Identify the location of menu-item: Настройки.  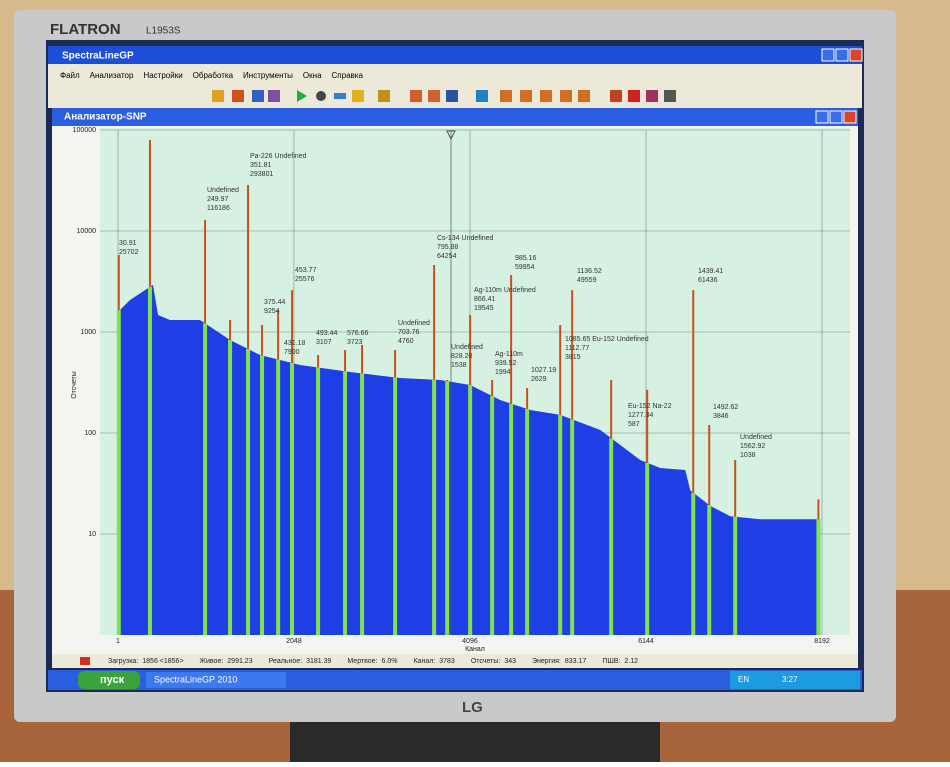
(162, 75).